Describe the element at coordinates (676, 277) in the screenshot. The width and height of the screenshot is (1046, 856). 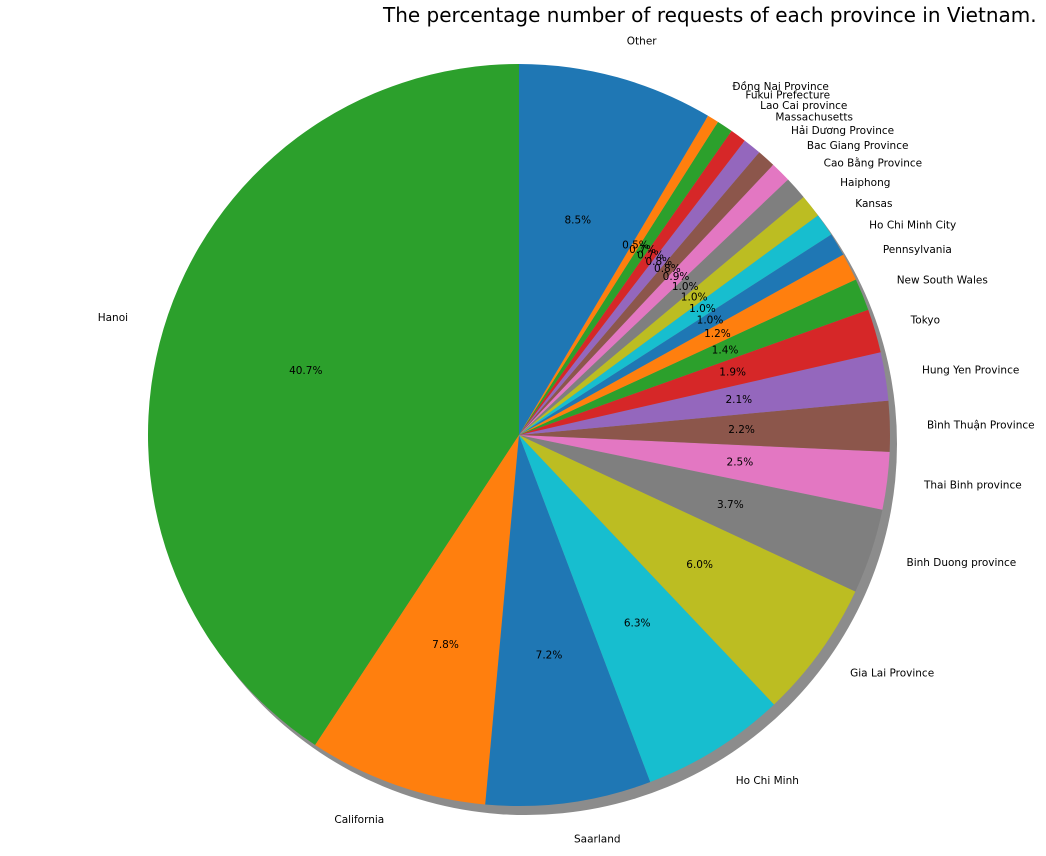
I see `slice-pct-label-16: 0.9%` at that location.